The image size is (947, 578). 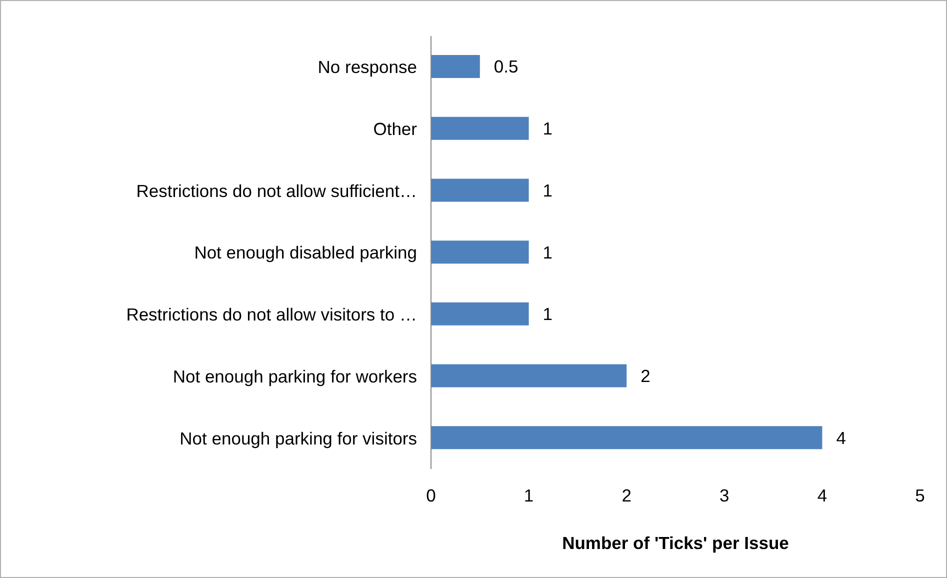 What do you see at coordinates (295, 376) in the screenshot?
I see `y-tick-label: Not enough parking for workers` at bounding box center [295, 376].